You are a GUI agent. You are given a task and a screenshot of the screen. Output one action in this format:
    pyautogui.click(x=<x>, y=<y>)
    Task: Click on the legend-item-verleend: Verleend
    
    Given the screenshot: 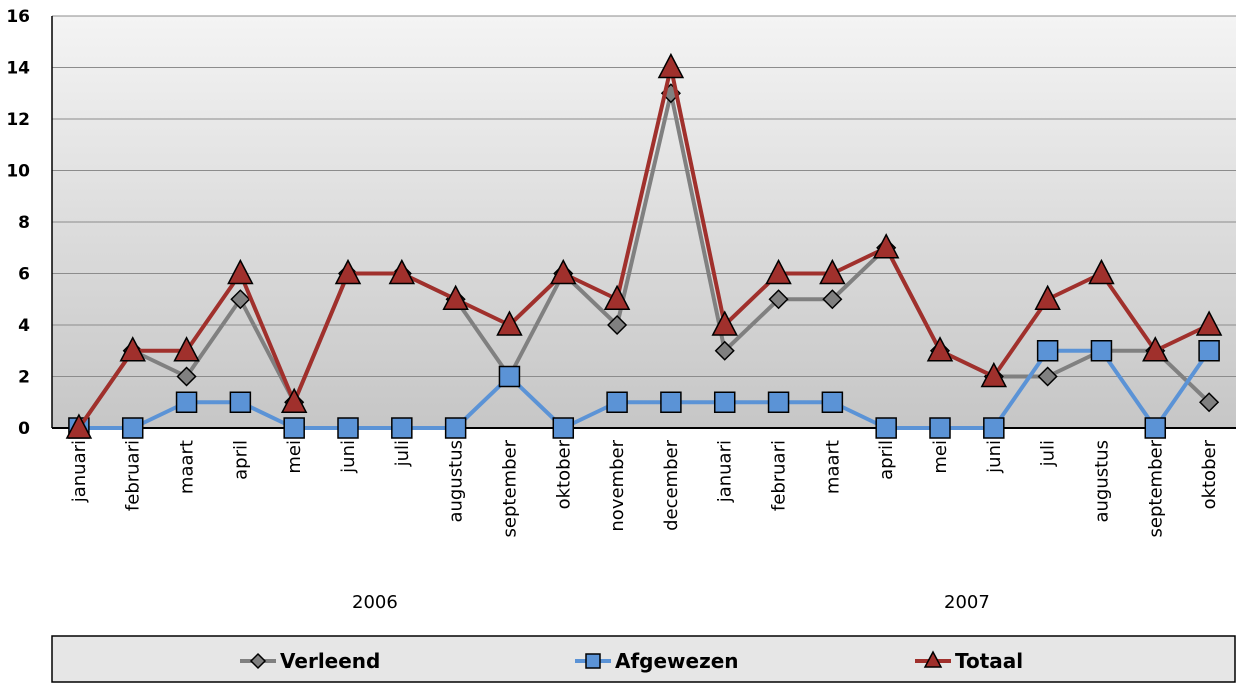 What is the action you would take?
    pyautogui.click(x=310, y=661)
    